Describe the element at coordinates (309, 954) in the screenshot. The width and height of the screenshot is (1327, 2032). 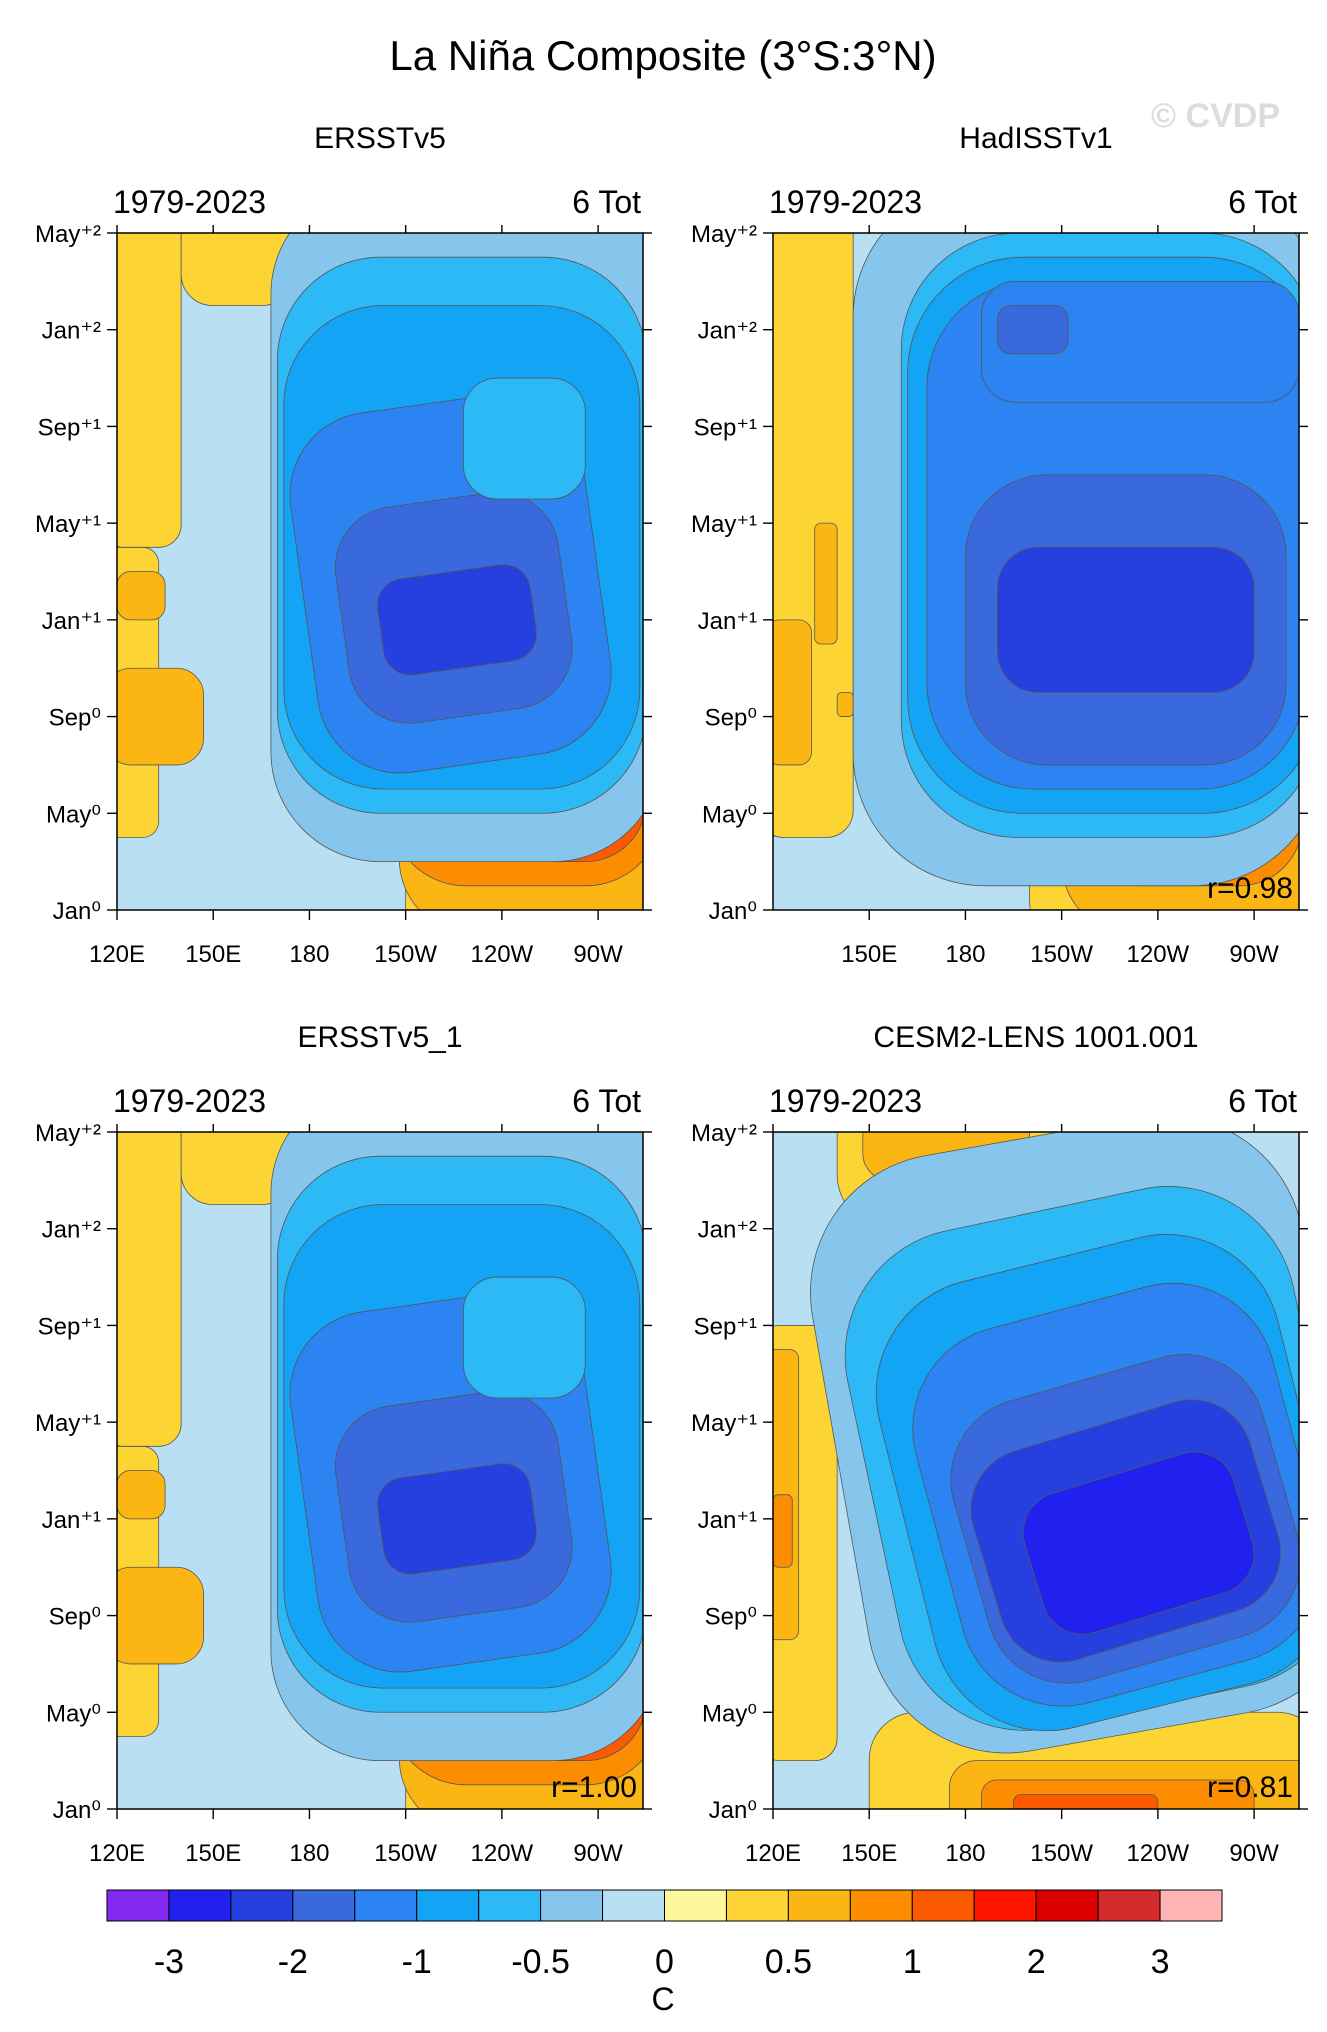
I see `x-tick-label: 180` at that location.